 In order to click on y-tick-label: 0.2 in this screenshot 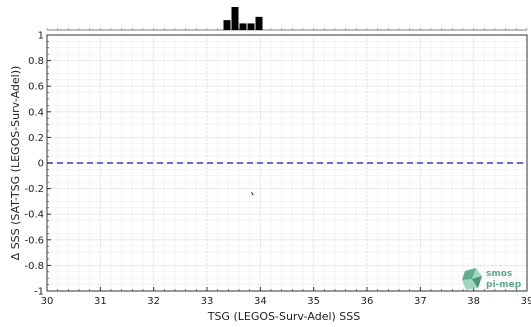, I will do `click(36, 138)`.